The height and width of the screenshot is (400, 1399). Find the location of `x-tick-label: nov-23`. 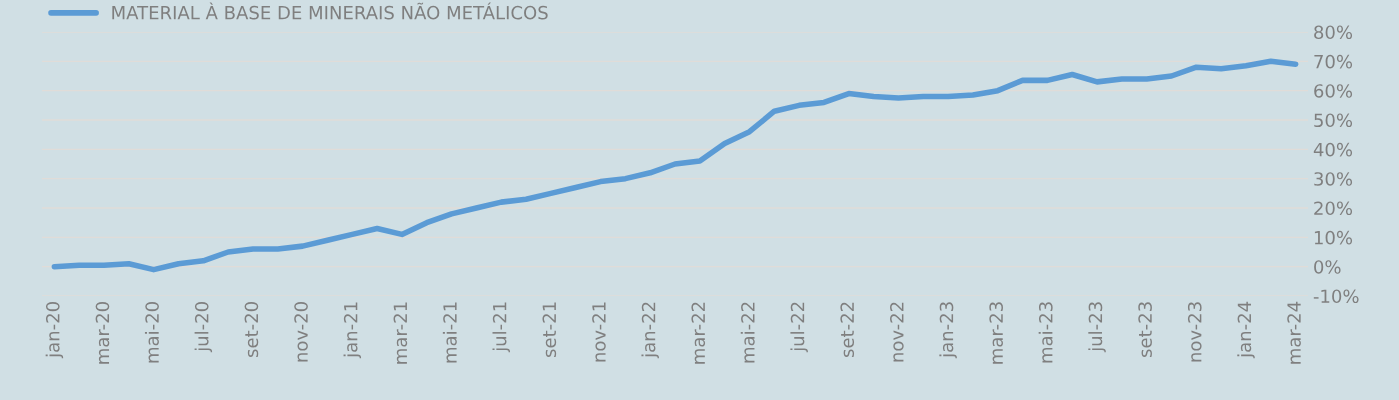

x-tick-label: nov-23 is located at coordinates (1194, 332).